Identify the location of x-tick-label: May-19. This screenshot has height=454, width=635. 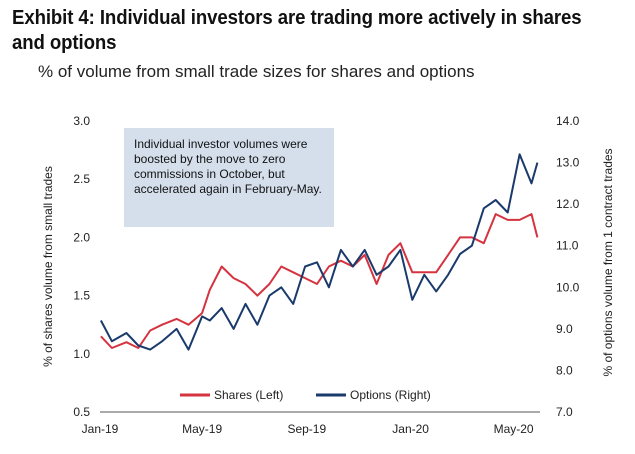
(202, 429).